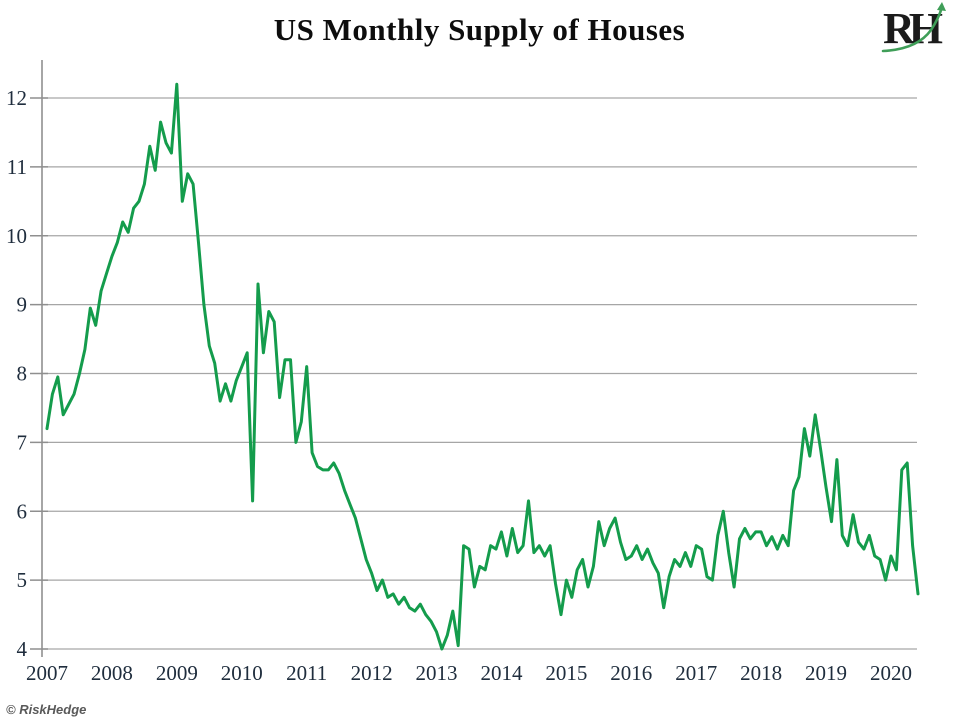  What do you see at coordinates (631, 673) in the screenshot?
I see `x-tick-label: 2016` at bounding box center [631, 673].